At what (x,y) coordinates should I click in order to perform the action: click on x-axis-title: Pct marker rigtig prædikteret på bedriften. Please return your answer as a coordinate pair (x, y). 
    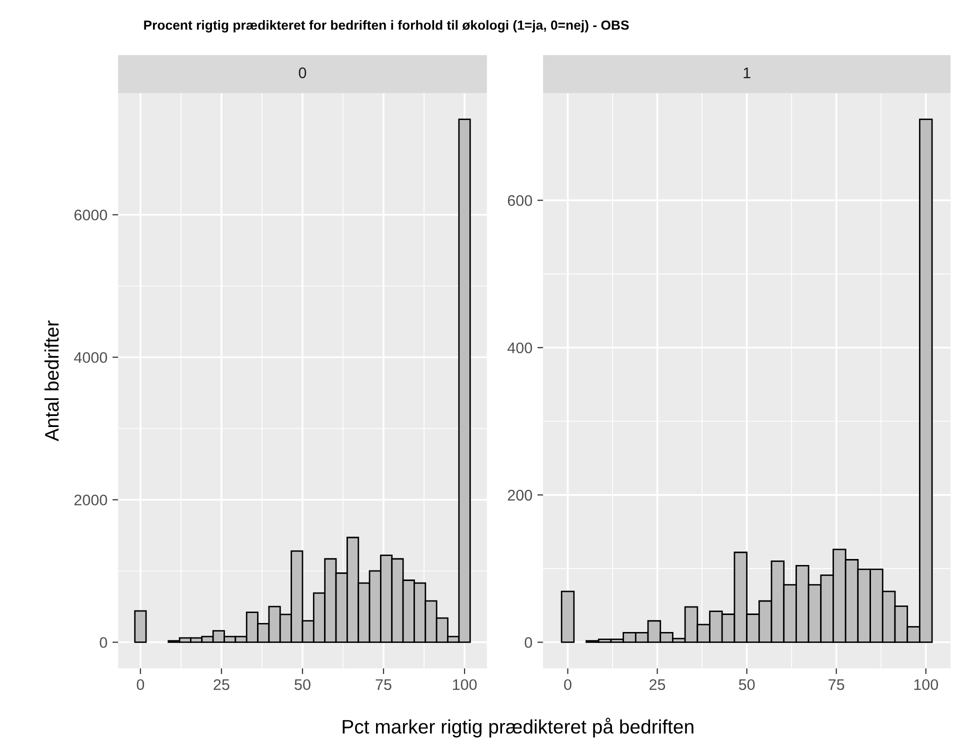
    Looking at the image, I should click on (518, 728).